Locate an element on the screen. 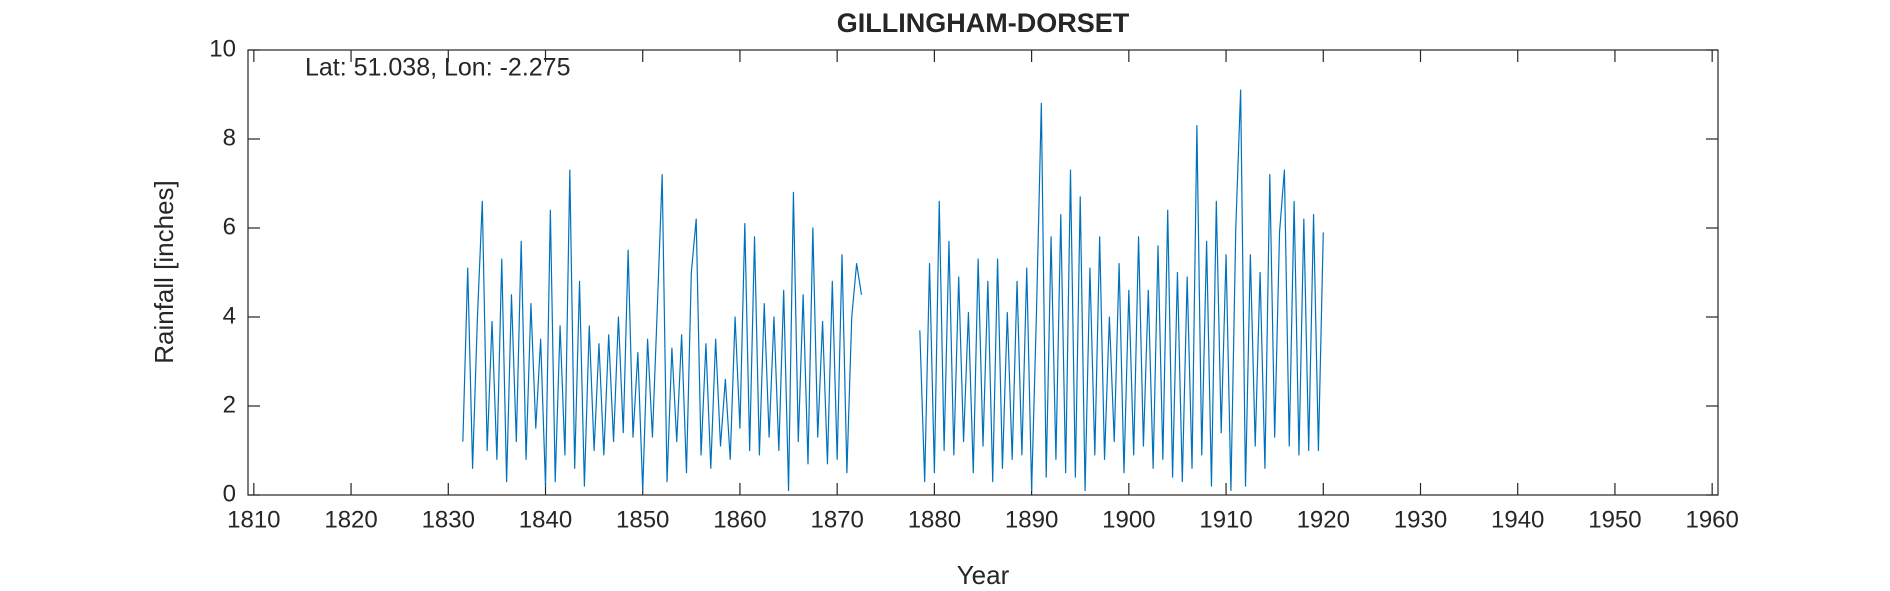  x-tick-label: 1810 is located at coordinates (253, 519).